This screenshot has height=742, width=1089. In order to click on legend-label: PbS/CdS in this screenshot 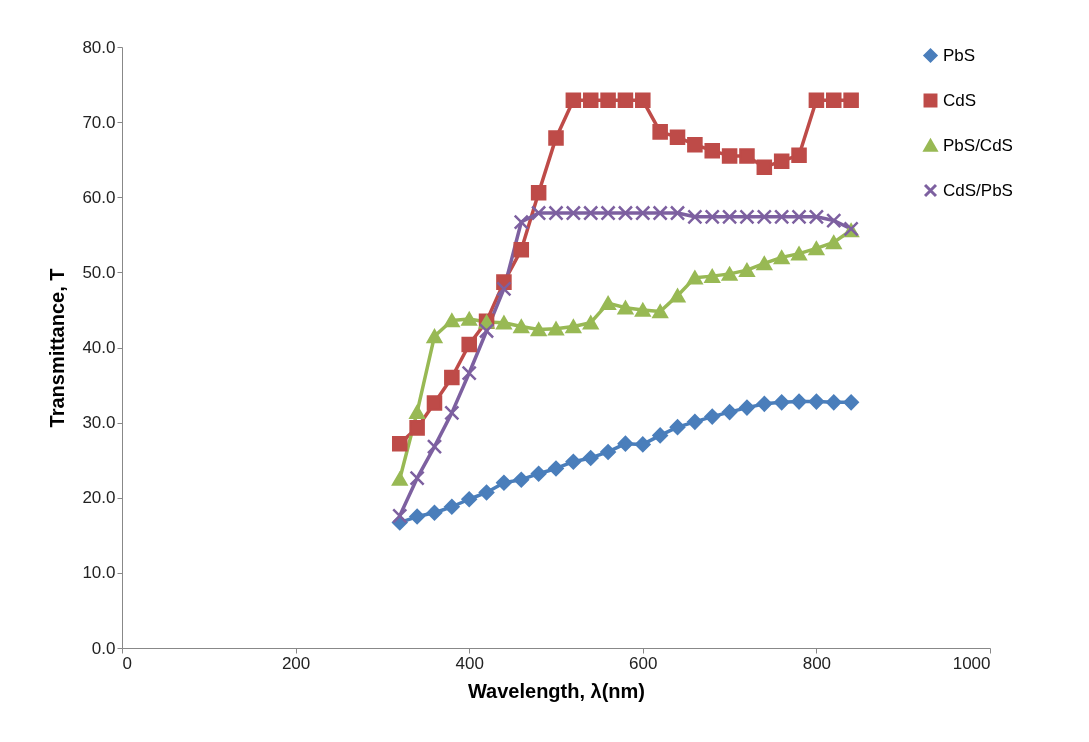, I will do `click(978, 145)`.